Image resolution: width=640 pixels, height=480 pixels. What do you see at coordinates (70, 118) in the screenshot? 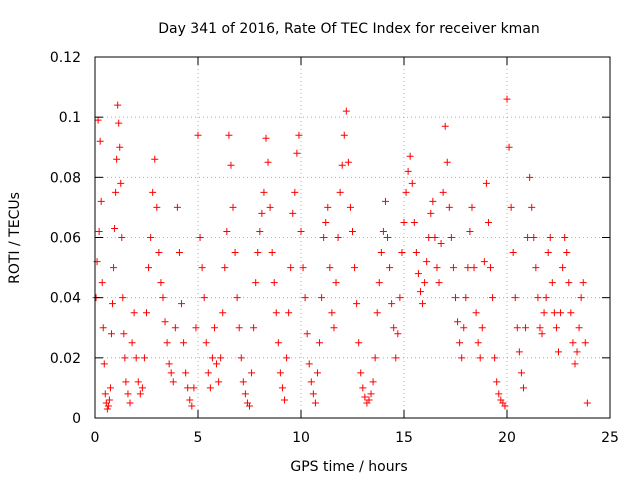
I see `y-tick-label: 0.1` at bounding box center [70, 118].